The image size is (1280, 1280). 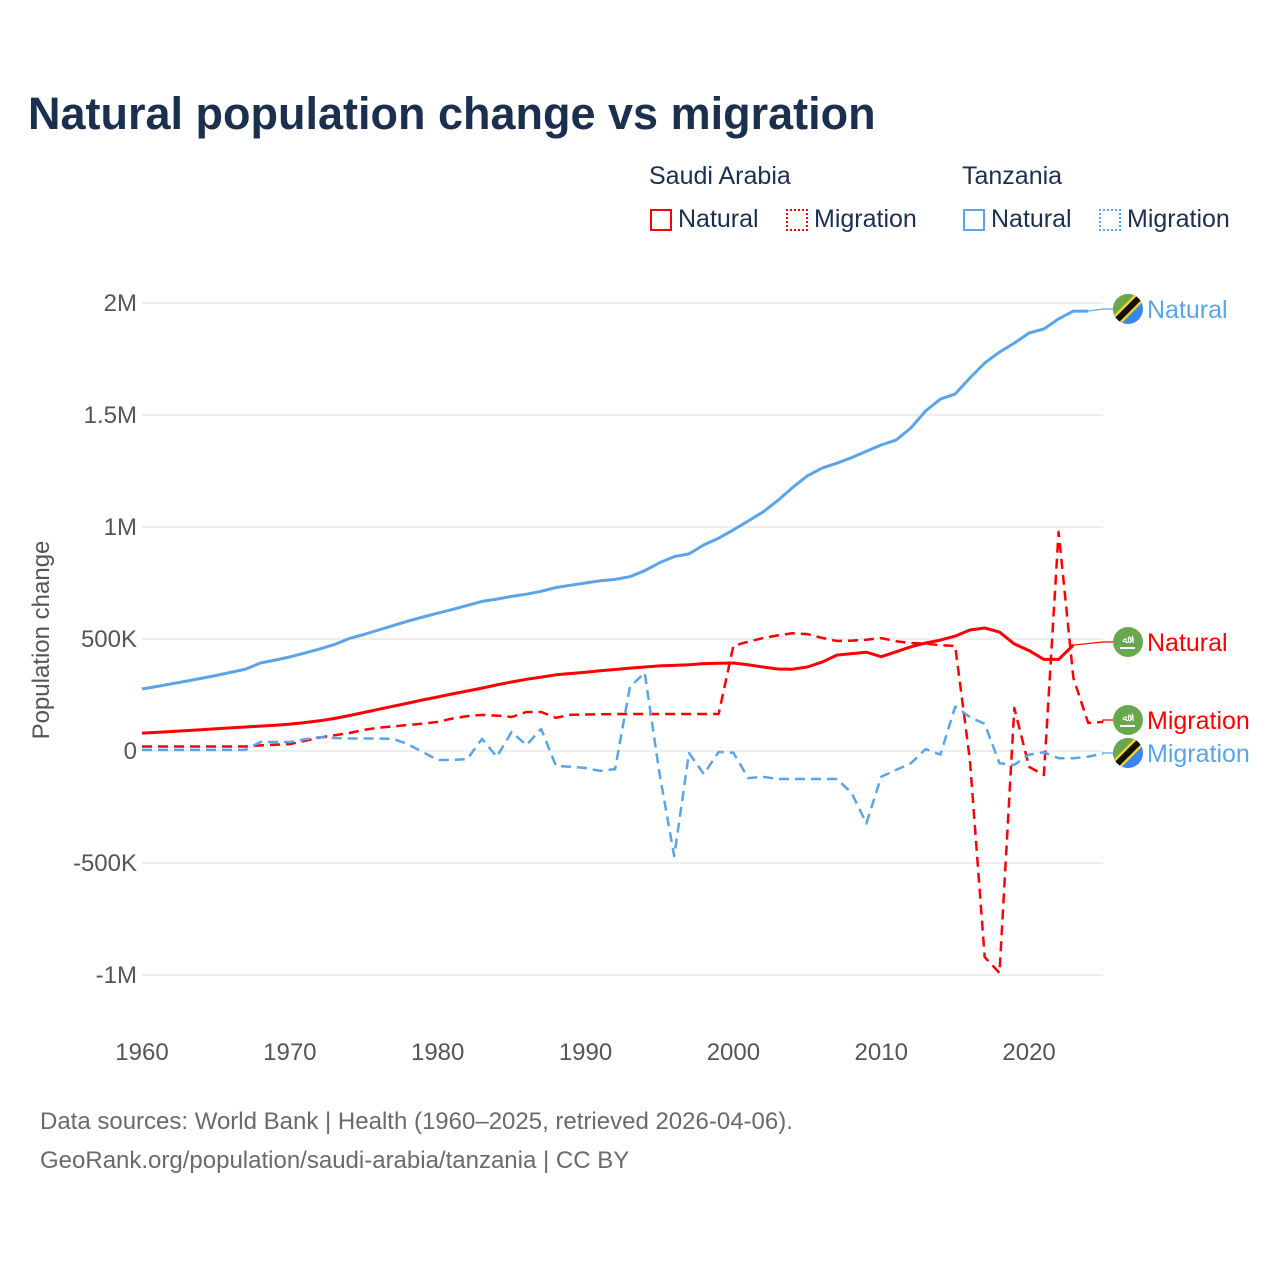 What do you see at coordinates (733, 1052) in the screenshot?
I see `x-tick-label: 2000` at bounding box center [733, 1052].